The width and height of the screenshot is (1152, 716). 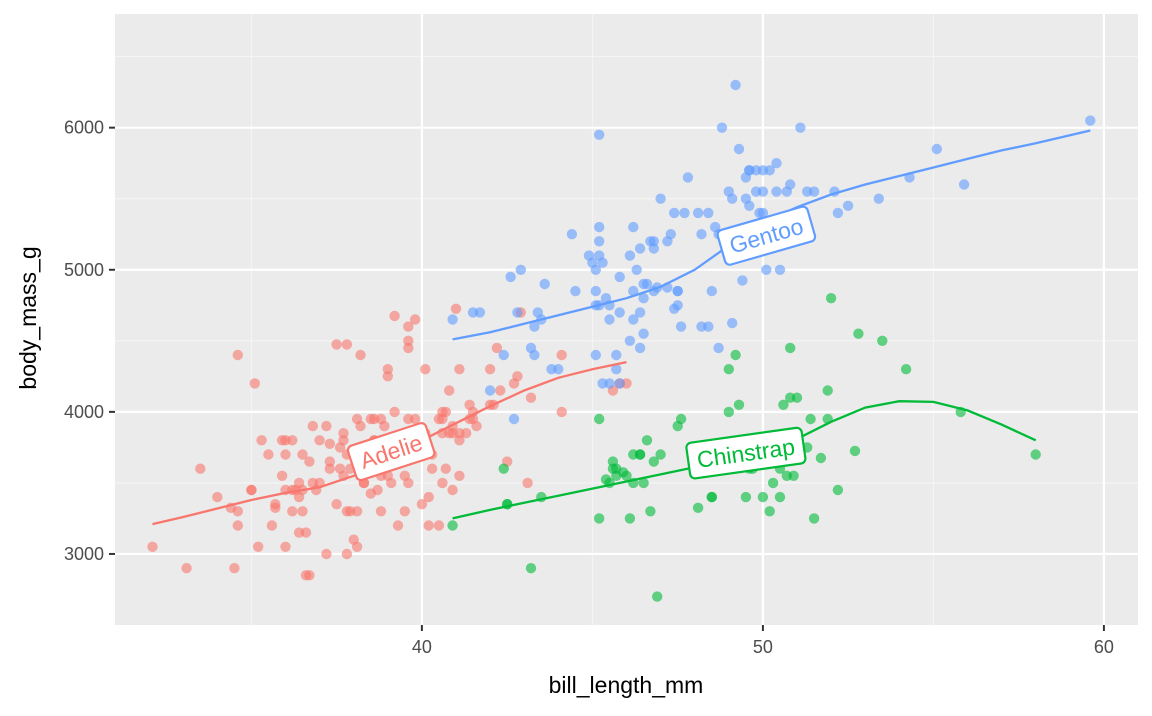 What do you see at coordinates (1104, 647) in the screenshot?
I see `x-tick-label: 60` at bounding box center [1104, 647].